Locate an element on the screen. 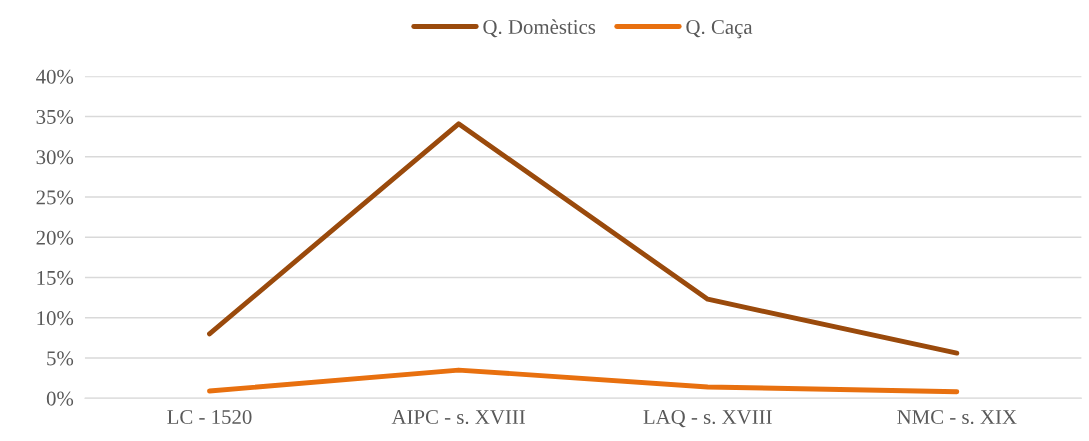  x-tick-label: LAQ - s. XVIII is located at coordinates (707, 418).